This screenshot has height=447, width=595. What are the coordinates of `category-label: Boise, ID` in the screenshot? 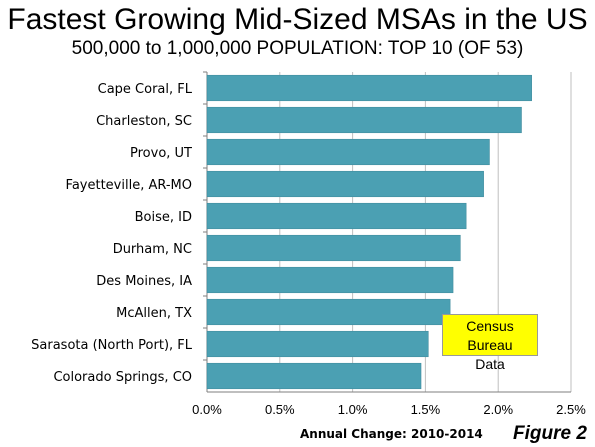 It's located at (163, 217).